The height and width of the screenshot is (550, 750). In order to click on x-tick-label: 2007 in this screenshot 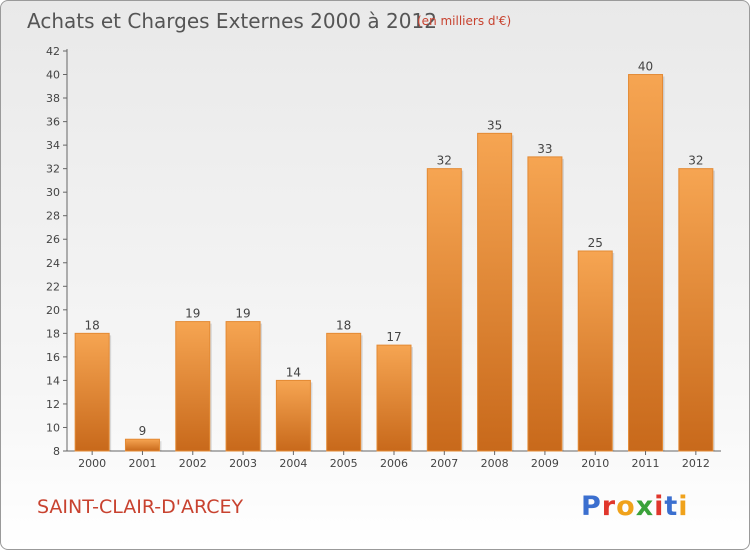, I will do `click(444, 463)`.